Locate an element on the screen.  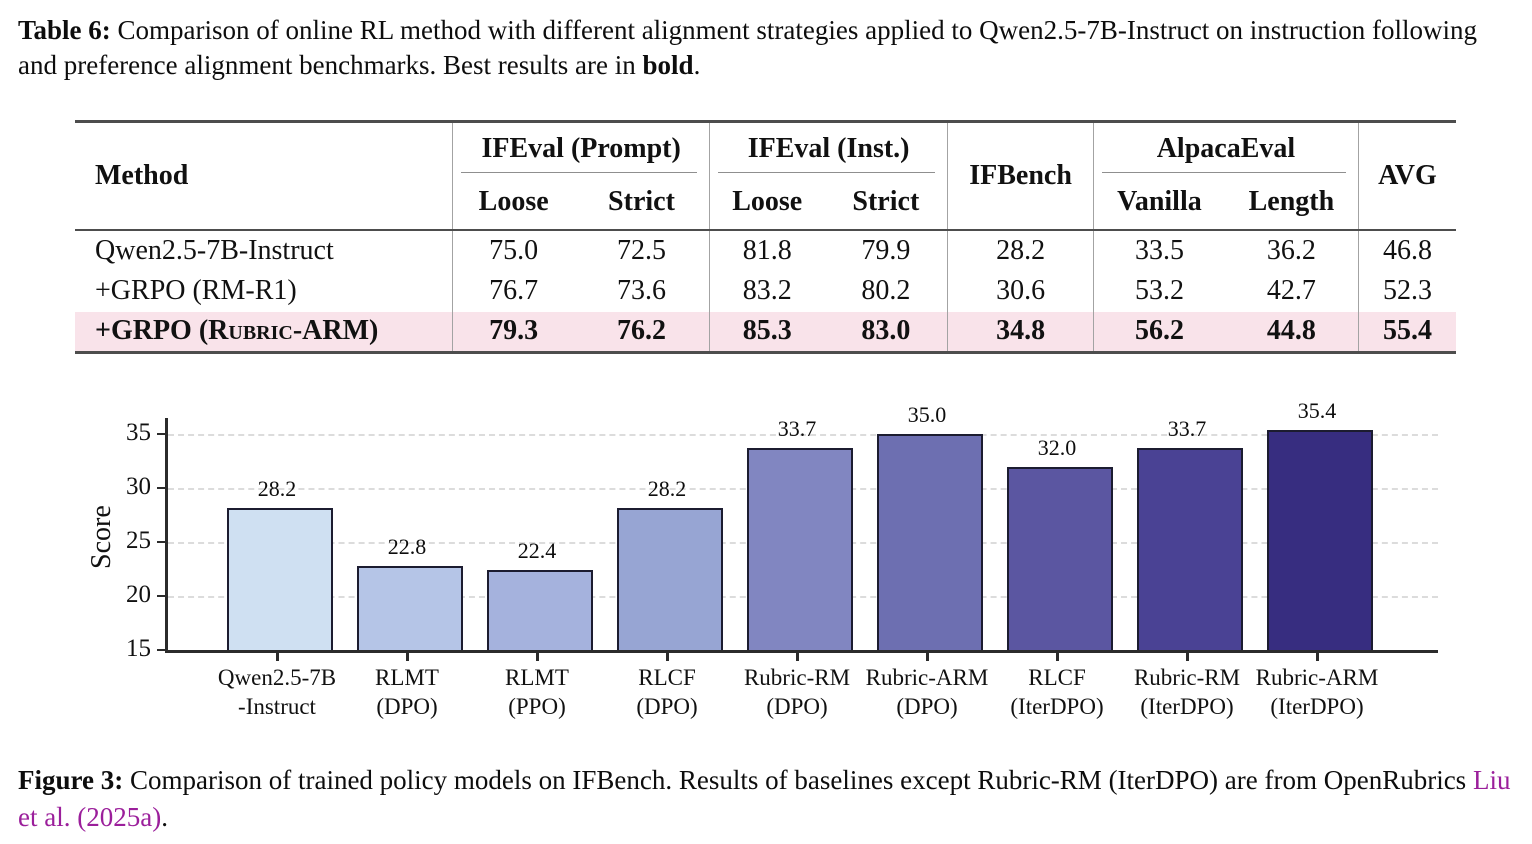
value-cell: 44.8 is located at coordinates (1291, 332).